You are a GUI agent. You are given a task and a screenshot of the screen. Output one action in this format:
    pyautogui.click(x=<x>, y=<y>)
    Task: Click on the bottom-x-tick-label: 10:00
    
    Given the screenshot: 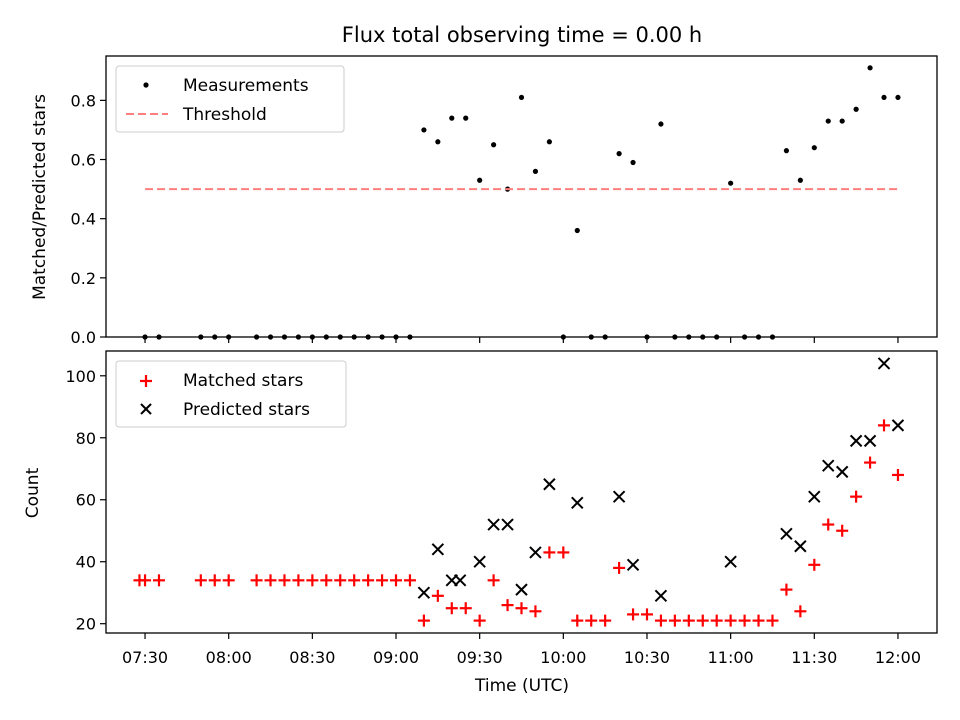 What is the action you would take?
    pyautogui.click(x=563, y=657)
    